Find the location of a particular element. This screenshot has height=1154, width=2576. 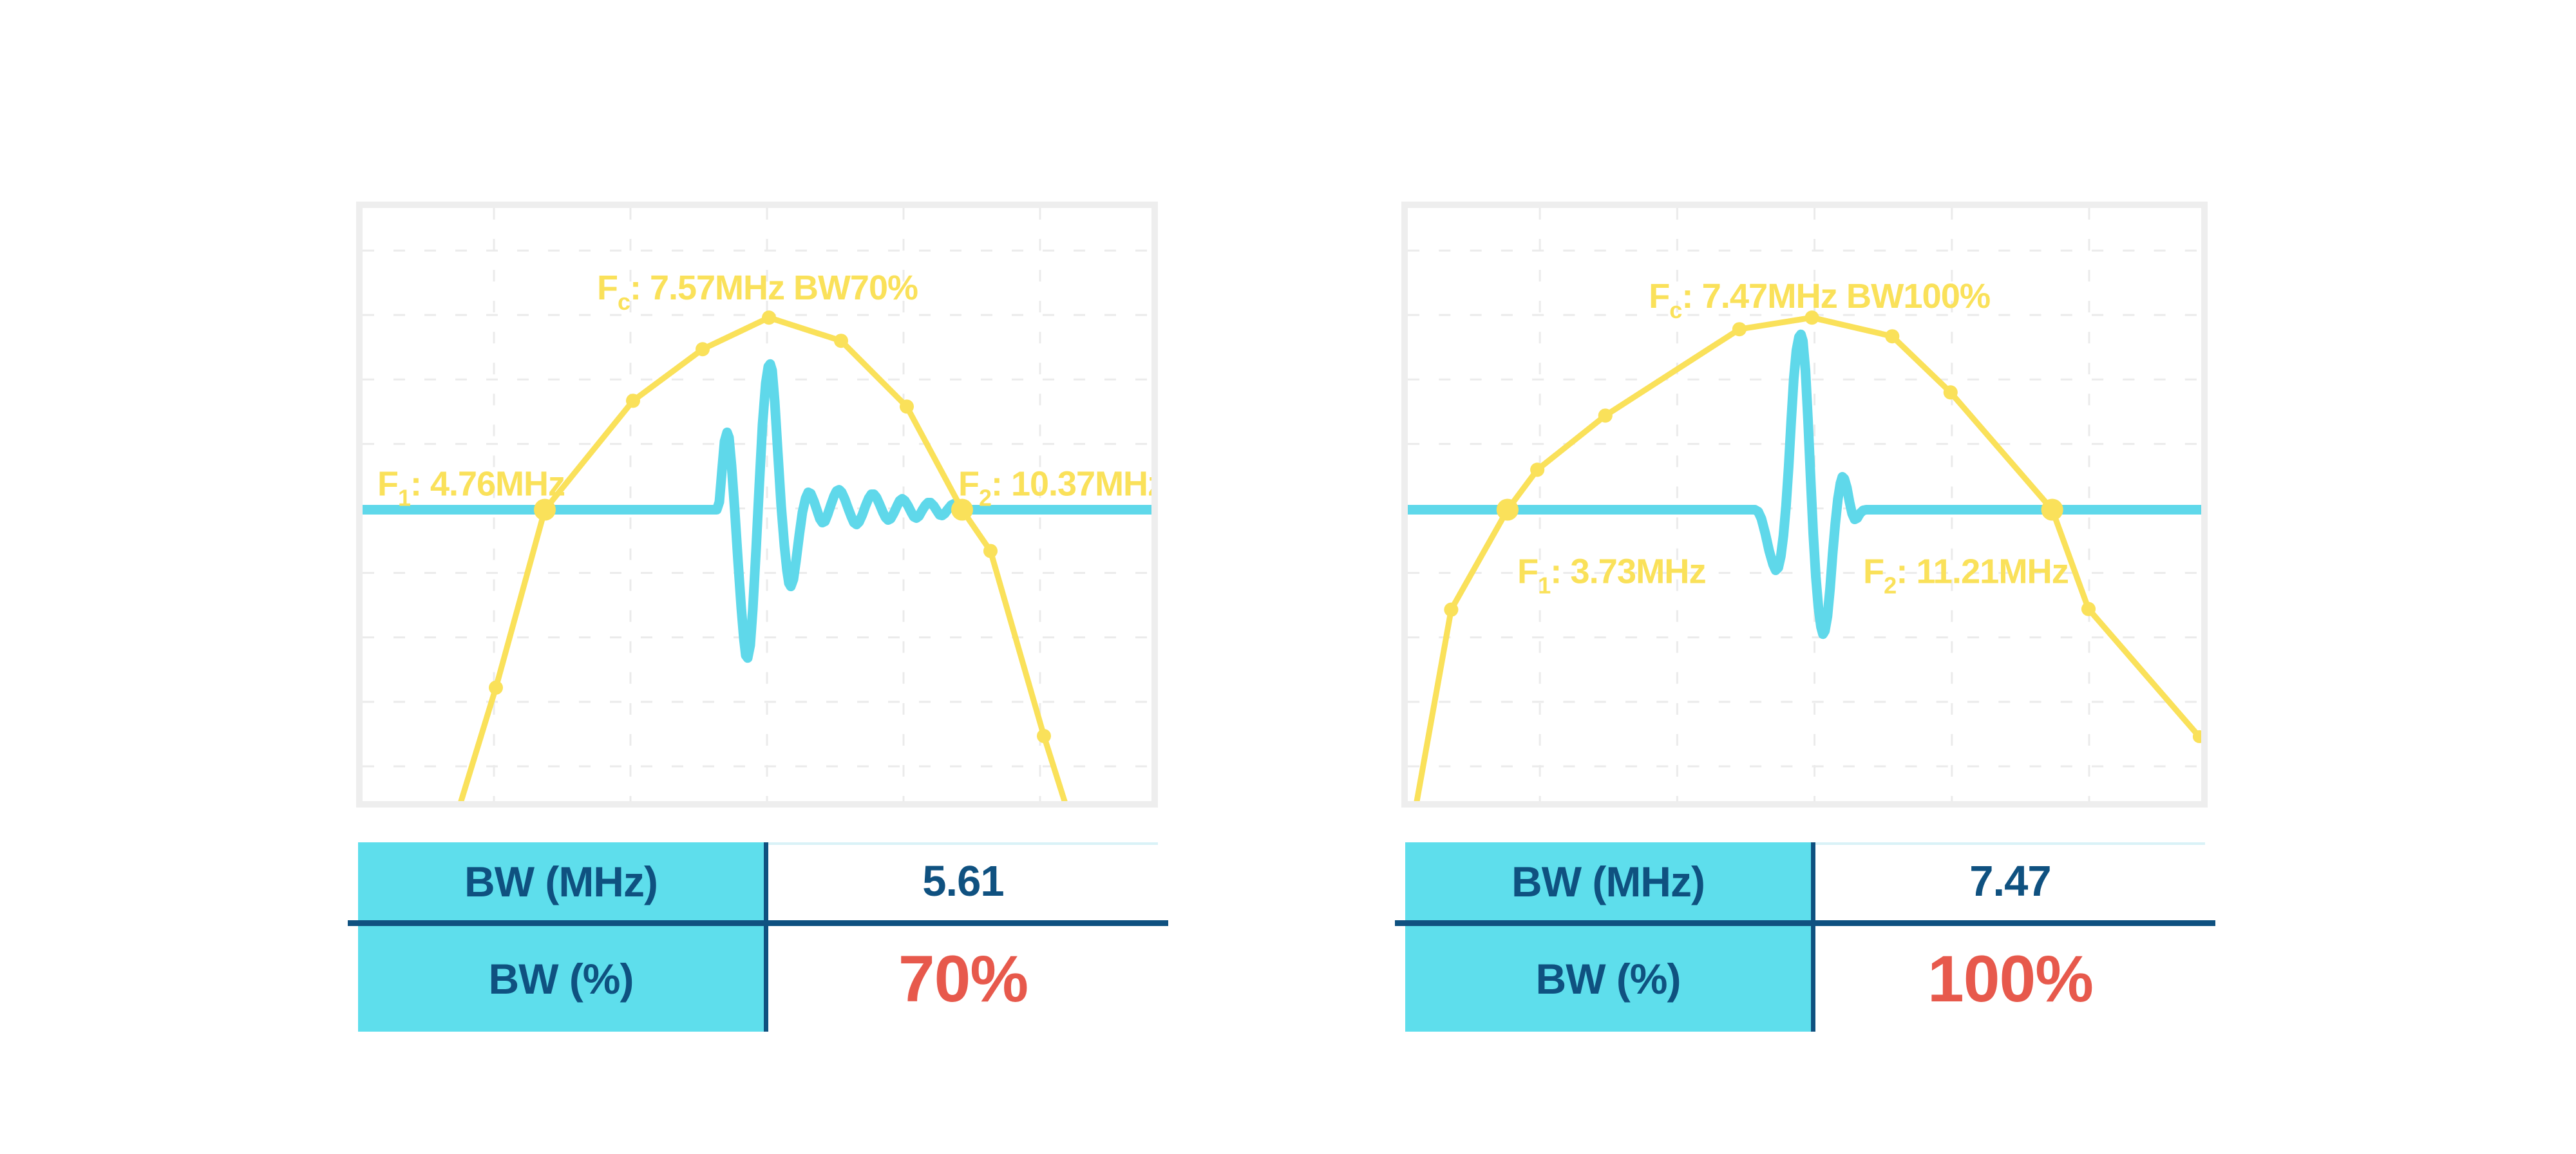

bw-pct-value: 70% is located at coordinates (963, 978).